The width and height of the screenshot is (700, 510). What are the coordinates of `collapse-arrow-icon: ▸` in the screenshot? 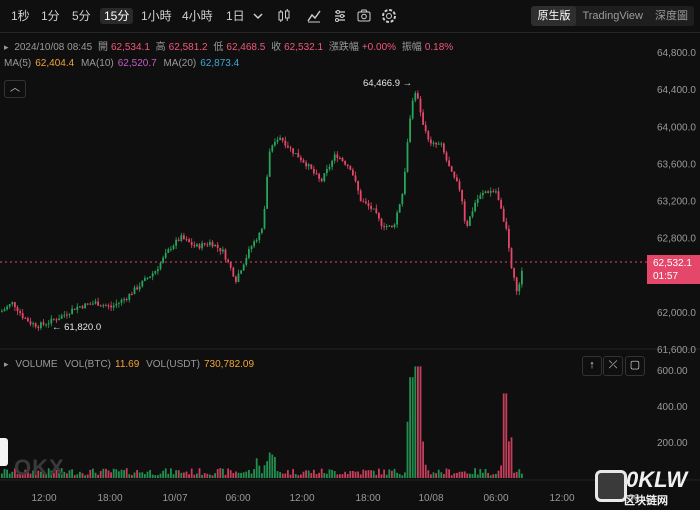 It's located at (6, 47).